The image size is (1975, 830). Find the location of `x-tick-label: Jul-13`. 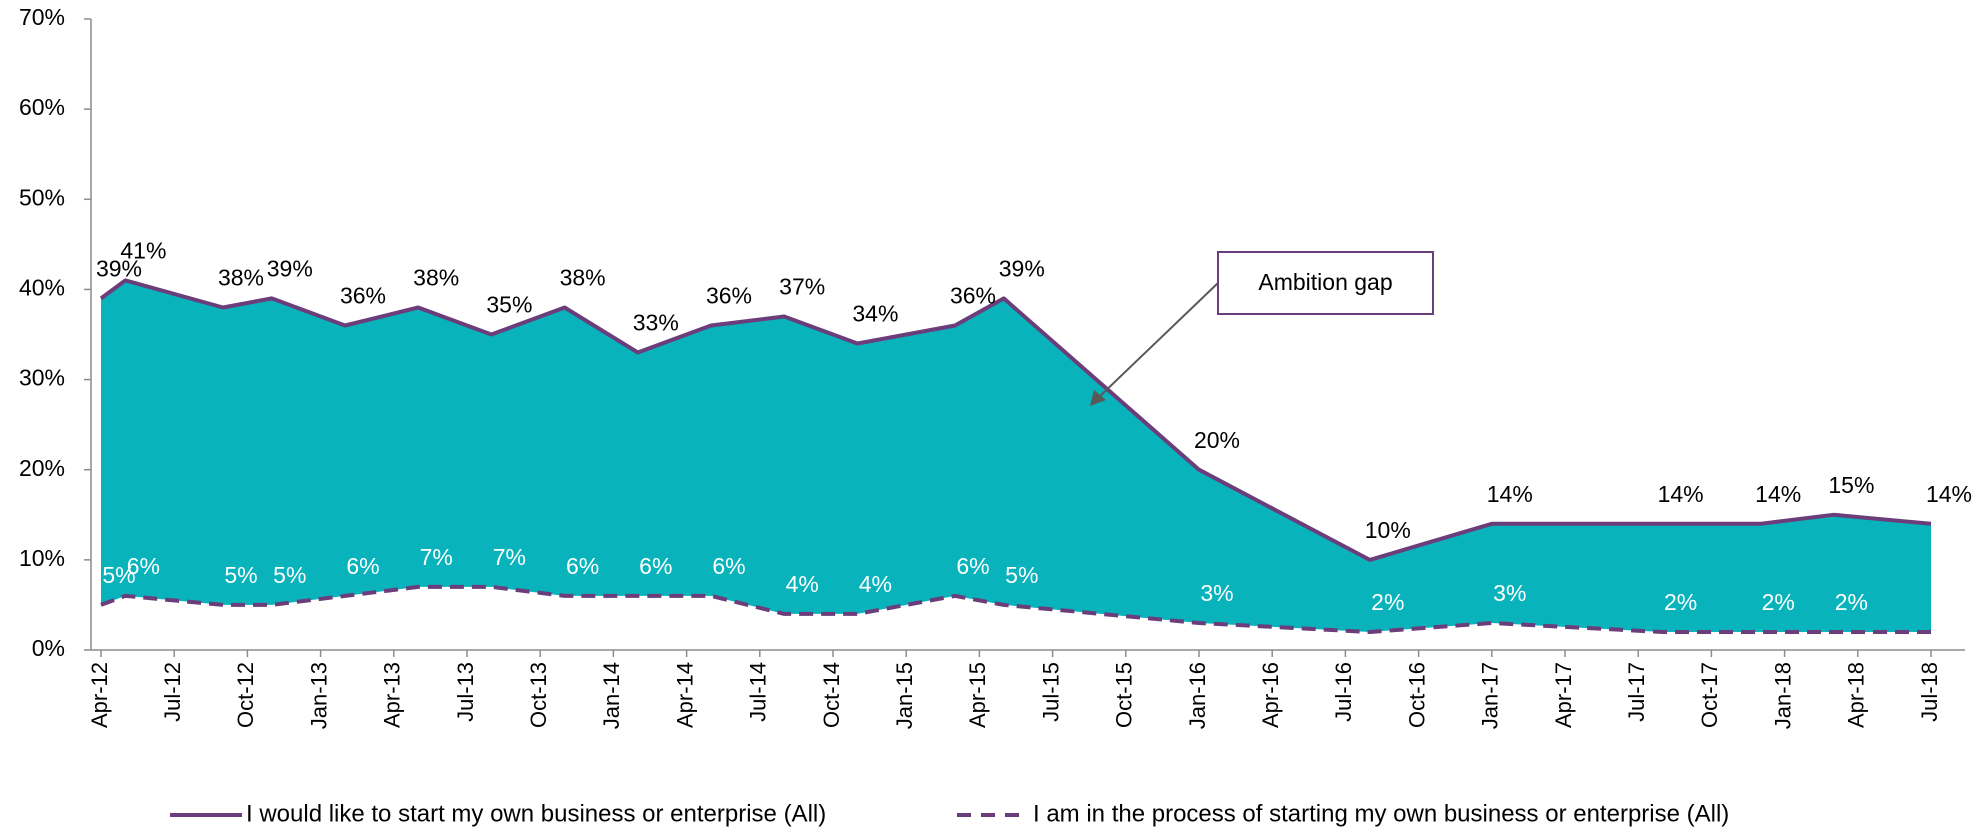

x-tick-label: Jul-13 is located at coordinates (465, 692).